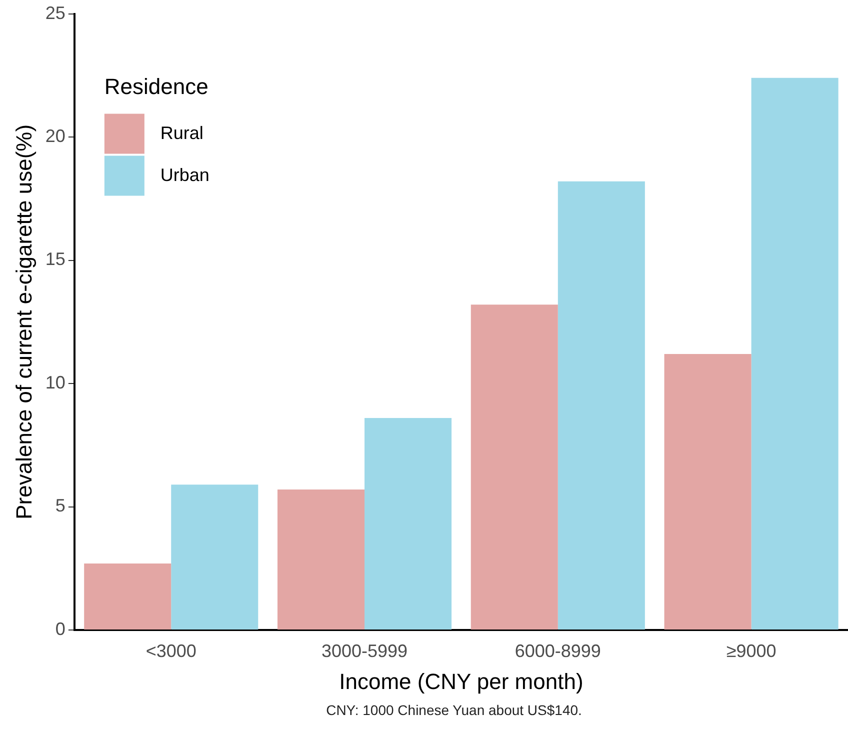  Describe the element at coordinates (454, 710) in the screenshot. I see `text: CNY: 1000 Chinese Yuan about US$140.` at that location.